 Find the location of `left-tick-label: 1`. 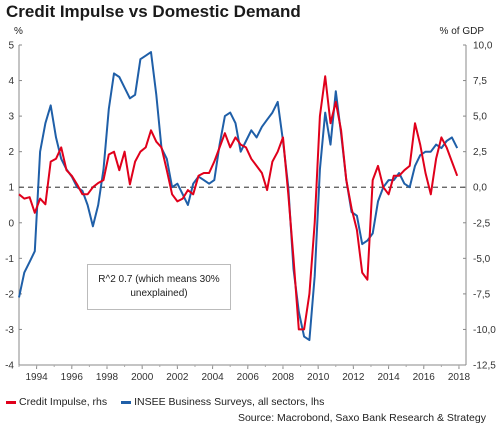

left-tick-label: 1 is located at coordinates (11, 188).